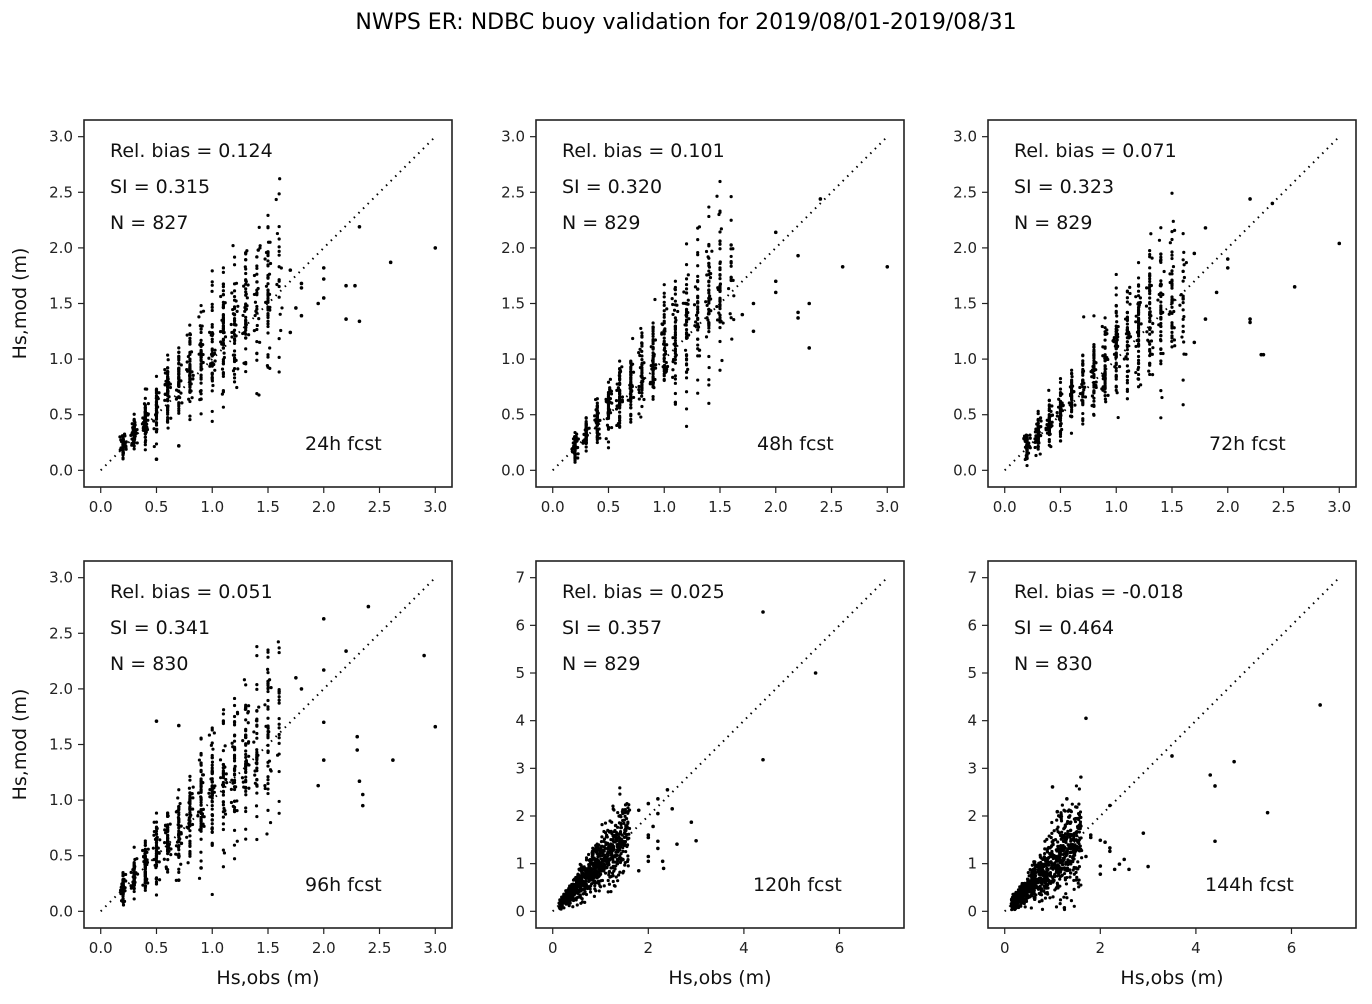 The image size is (1372, 1004). Describe the element at coordinates (520, 625) in the screenshot. I see `y-tick-label: 6` at that location.